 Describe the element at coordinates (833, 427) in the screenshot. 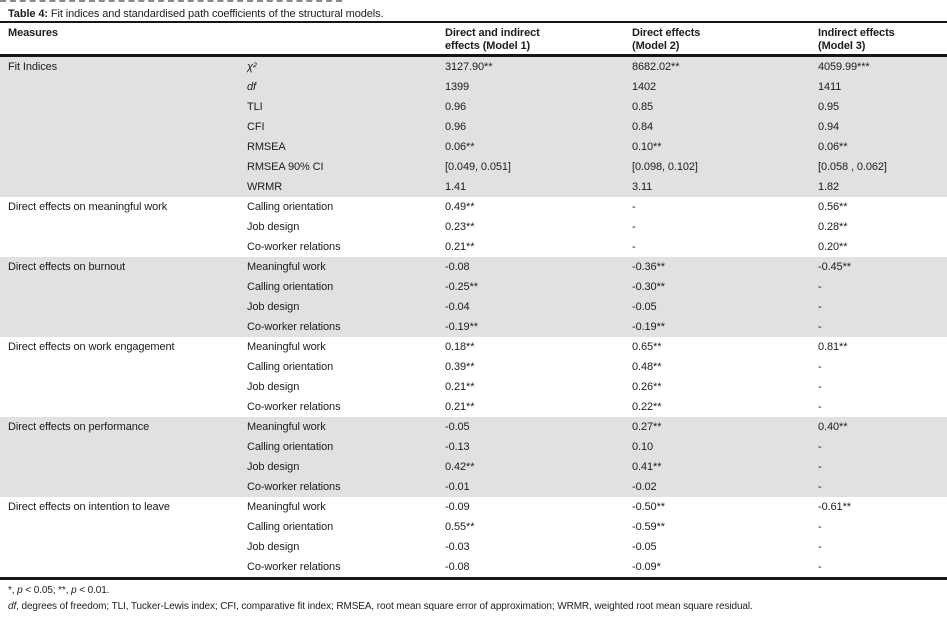

I see `value-cell-model3: 0.40**` at that location.